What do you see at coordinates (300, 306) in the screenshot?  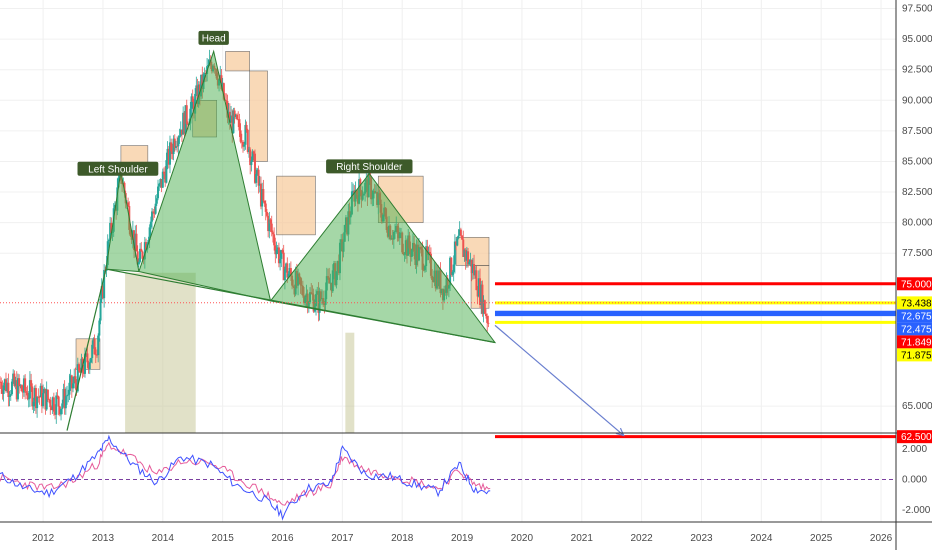 I see `neckline` at bounding box center [300, 306].